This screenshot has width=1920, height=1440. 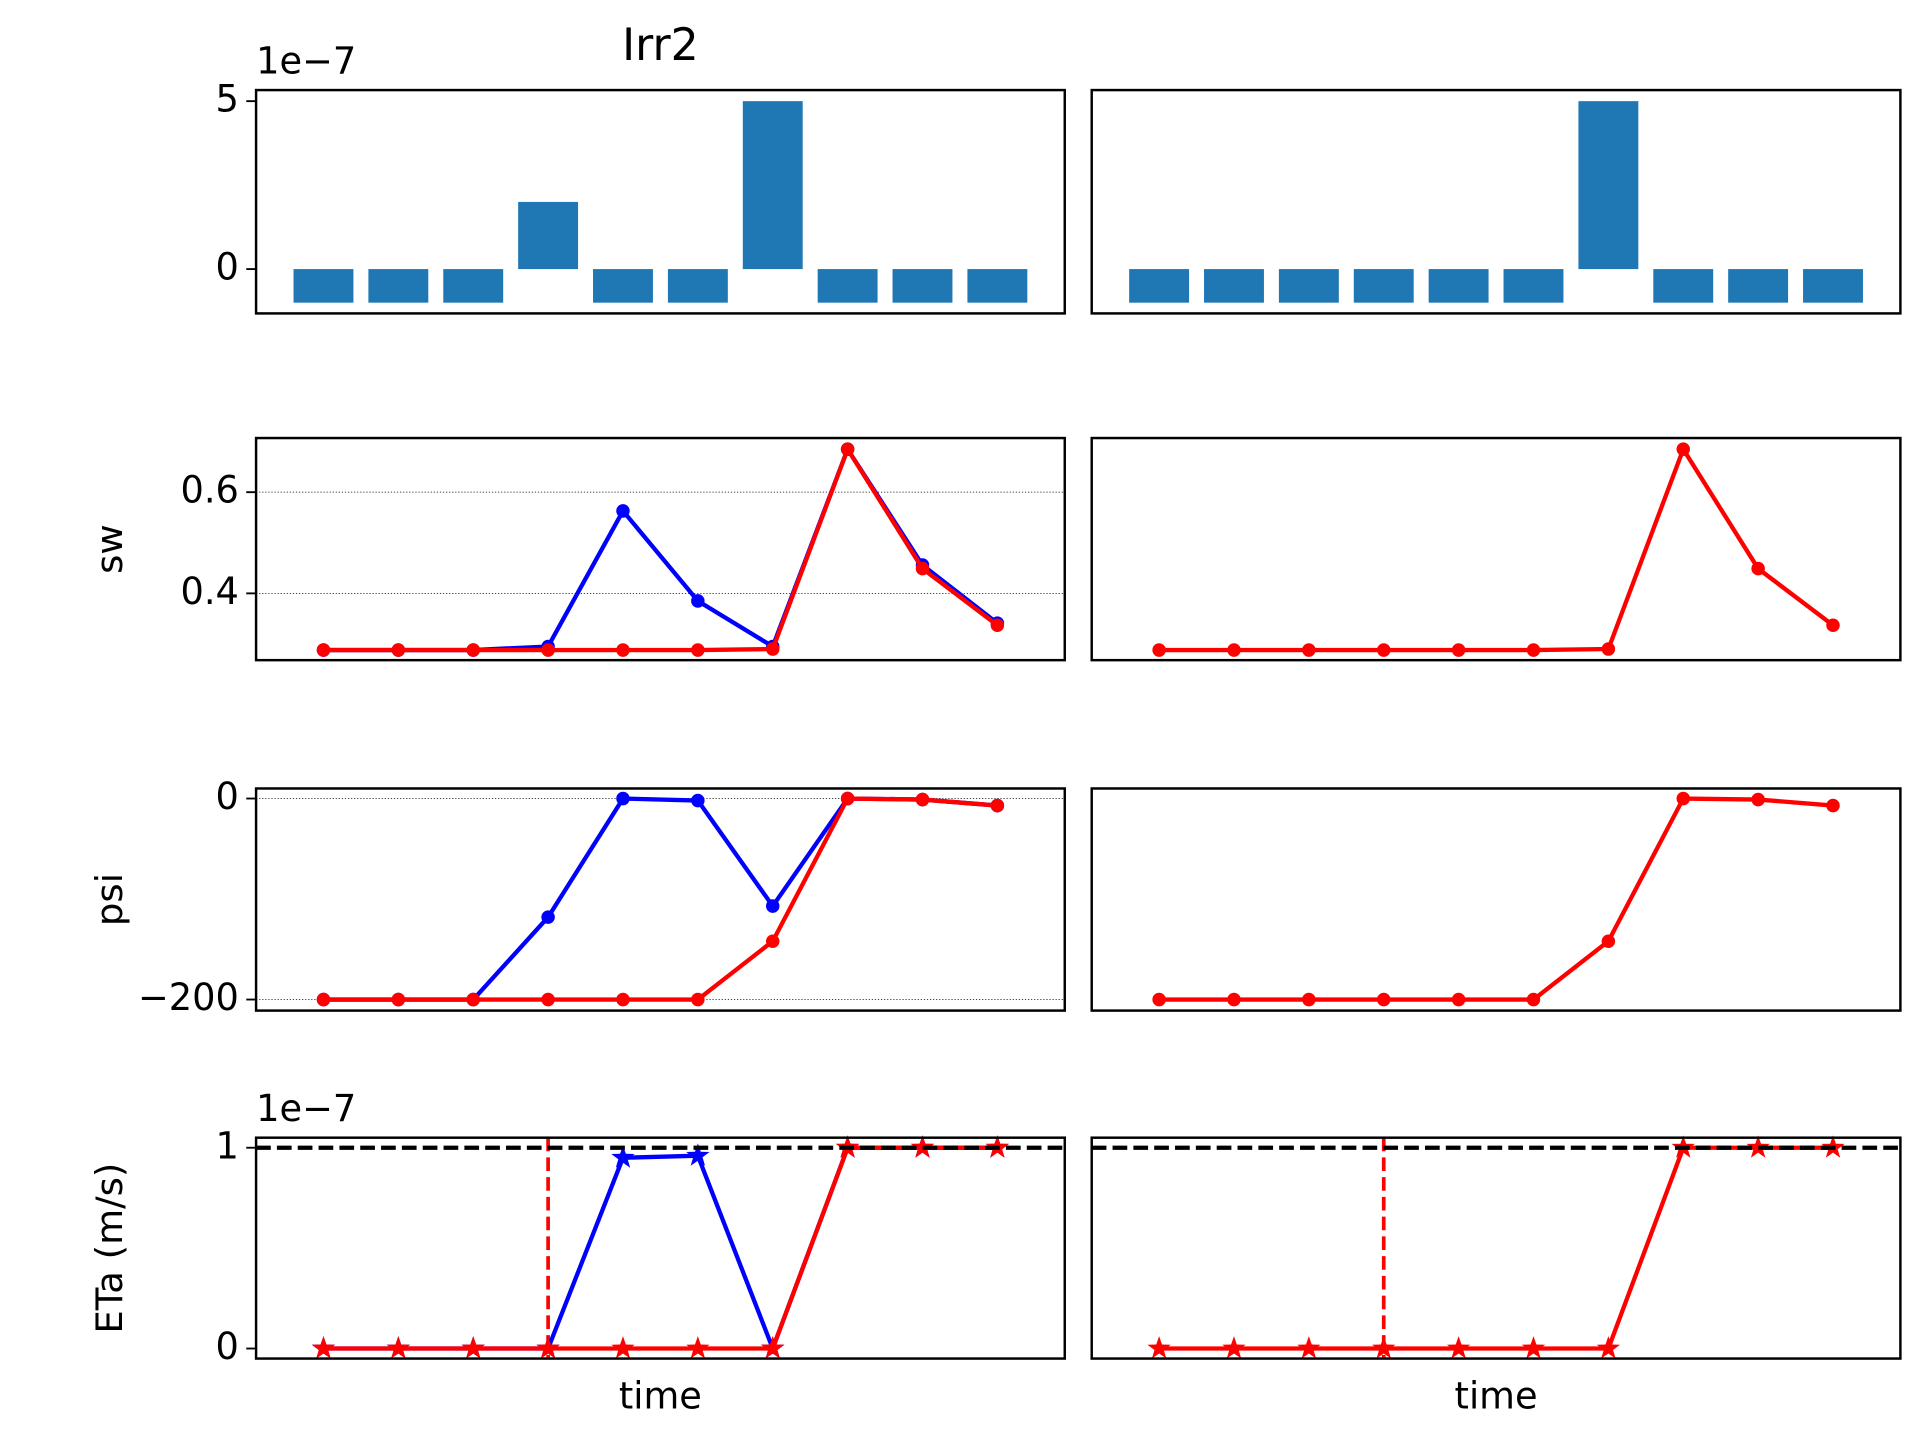 What do you see at coordinates (227, 99) in the screenshot?
I see `y-tick-label: 5` at bounding box center [227, 99].